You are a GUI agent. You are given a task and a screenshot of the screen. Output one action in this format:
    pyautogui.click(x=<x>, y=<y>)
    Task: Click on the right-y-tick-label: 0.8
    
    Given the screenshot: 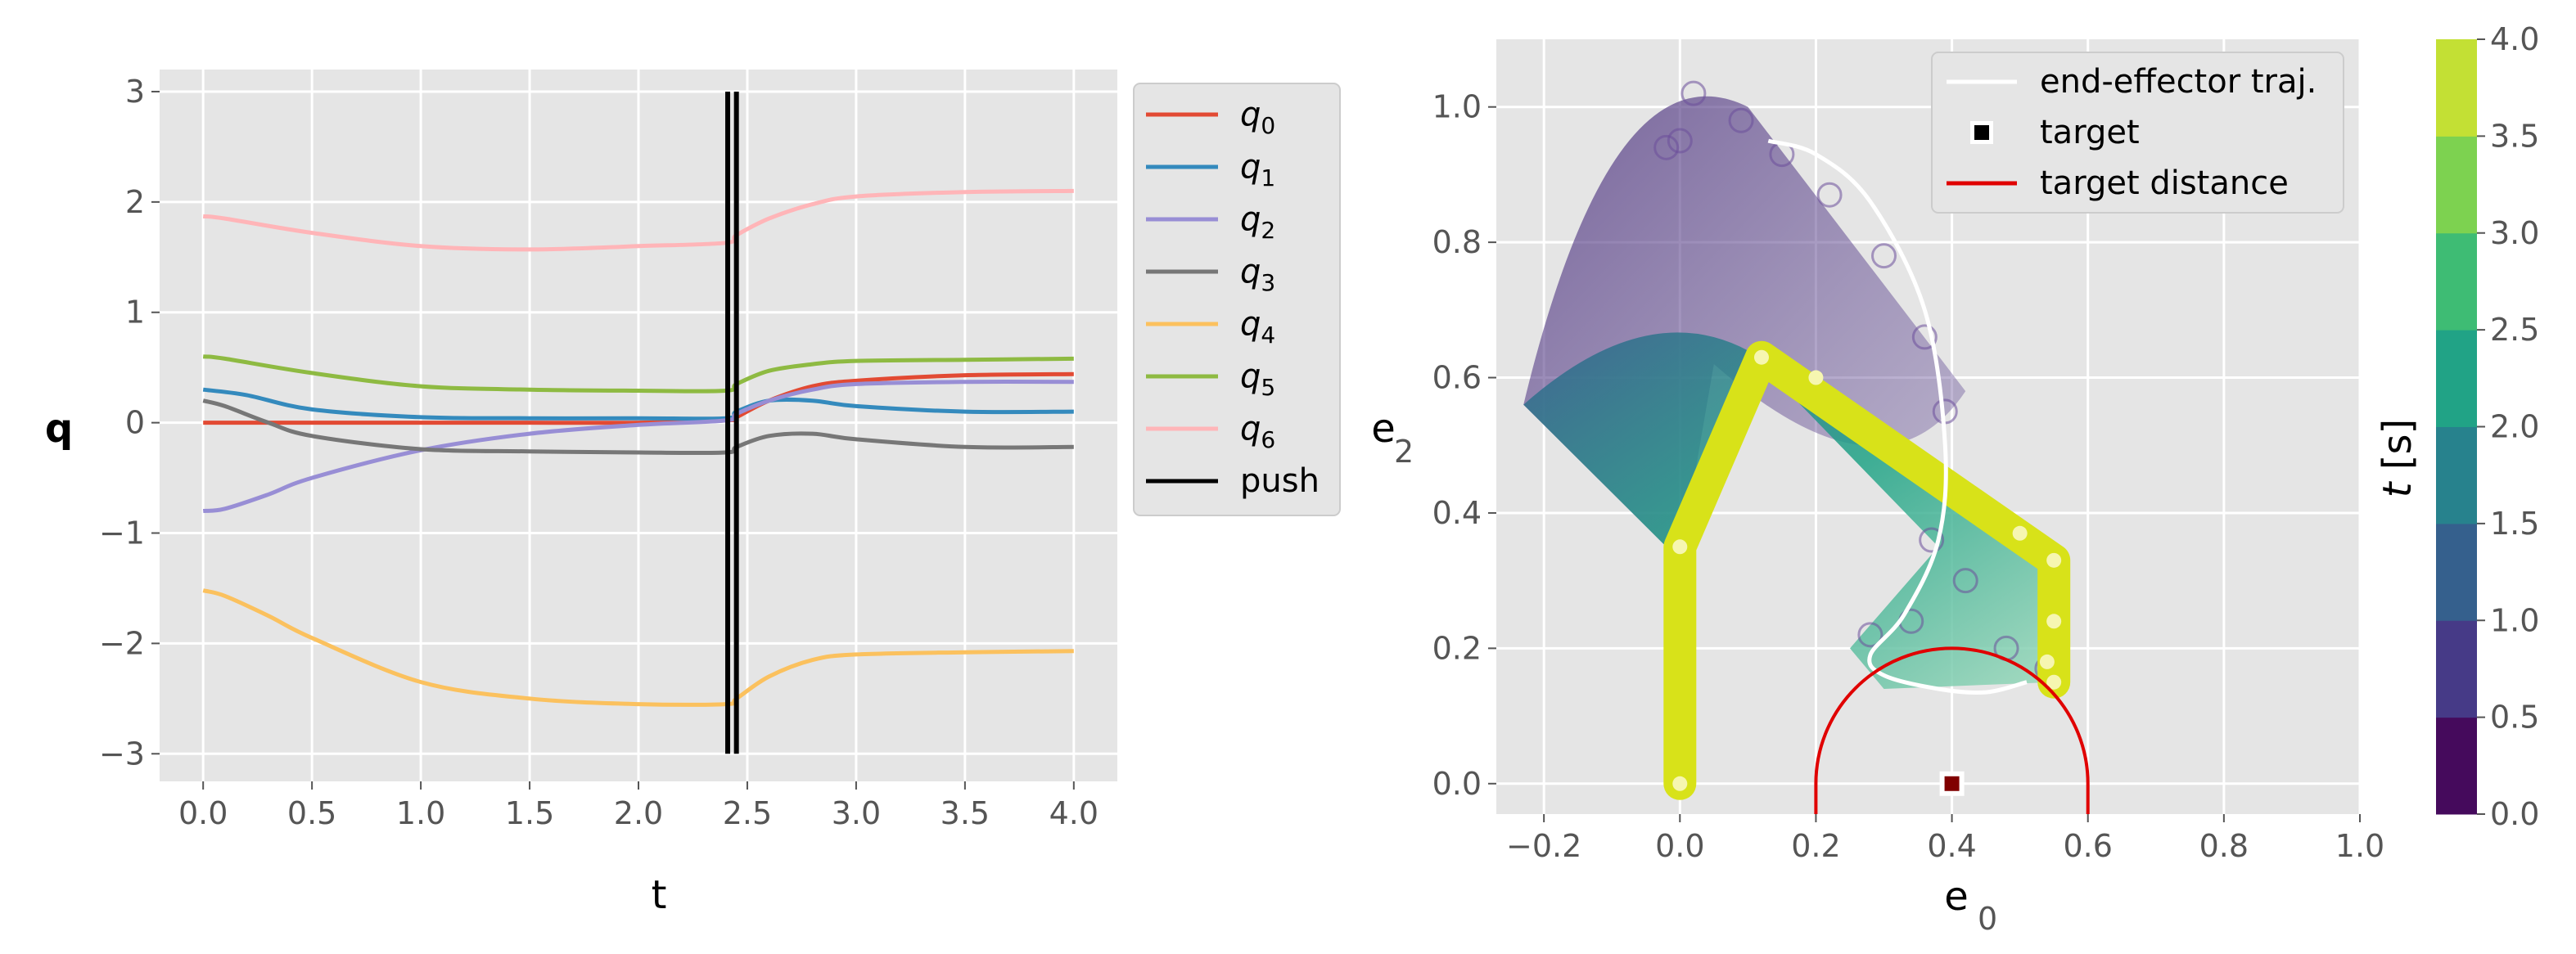 What is the action you would take?
    pyautogui.click(x=1457, y=242)
    